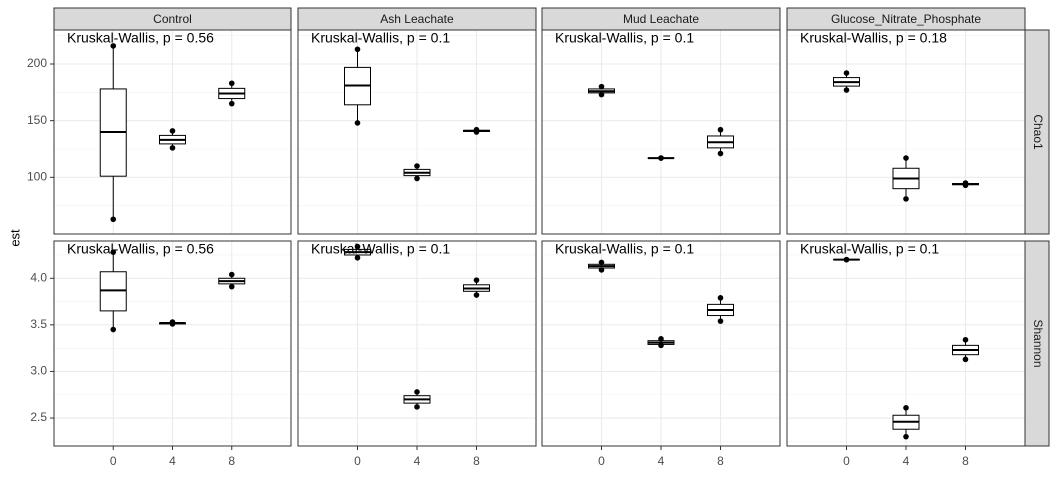 The width and height of the screenshot is (1056, 480). I want to click on kruskal-wallis-annotation: Kruskal-Wallis, p = 0.18, so click(873, 38).